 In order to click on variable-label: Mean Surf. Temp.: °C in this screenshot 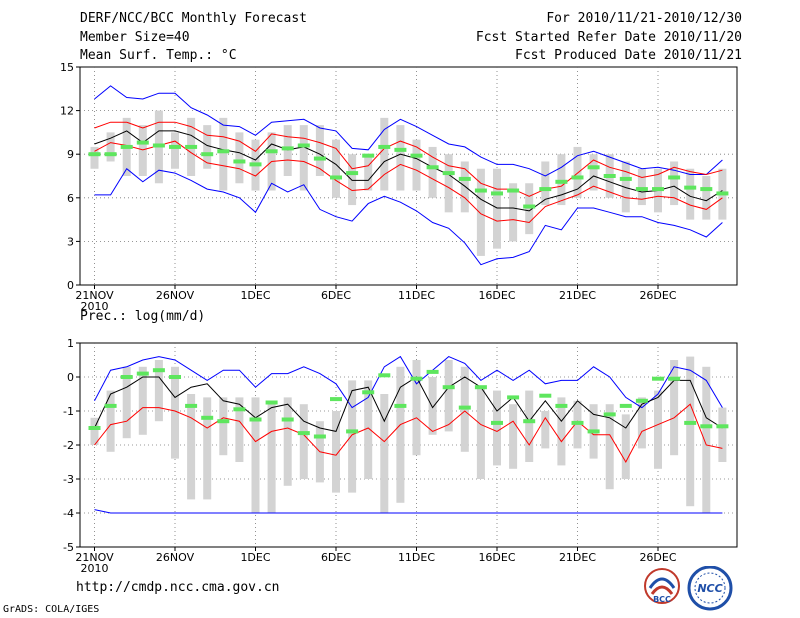, I will do `click(158, 55)`.